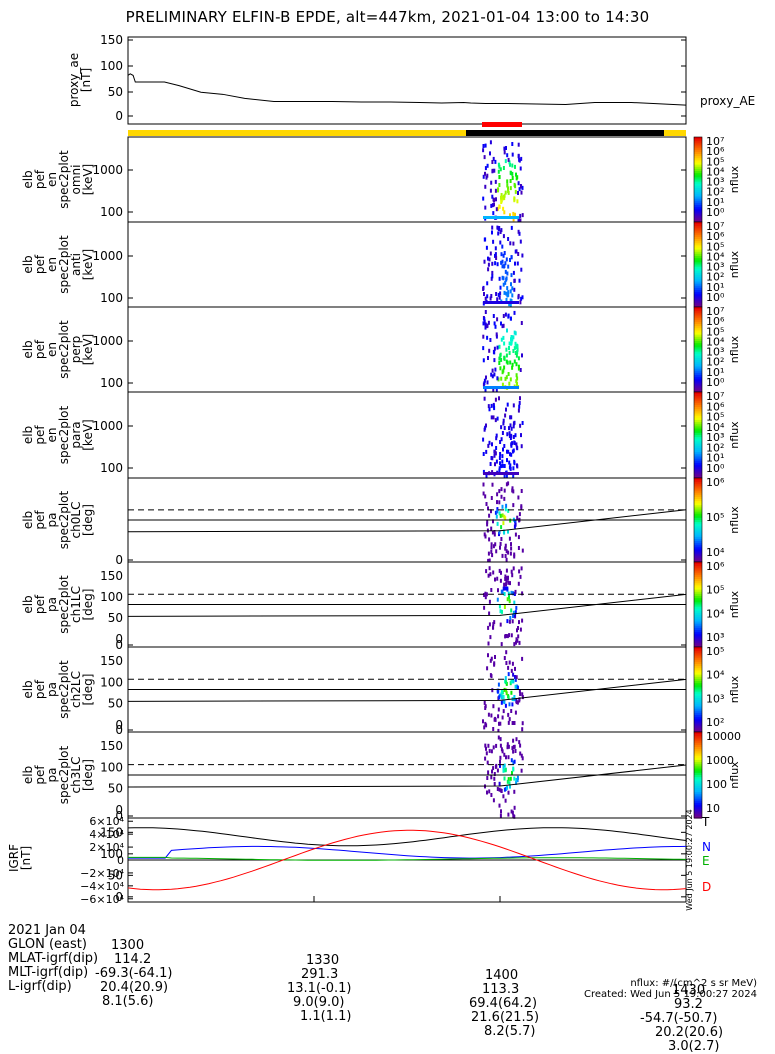  Describe the element at coordinates (715, 202) in the screenshot. I see `colorbar-tick-label: 10¹` at that location.